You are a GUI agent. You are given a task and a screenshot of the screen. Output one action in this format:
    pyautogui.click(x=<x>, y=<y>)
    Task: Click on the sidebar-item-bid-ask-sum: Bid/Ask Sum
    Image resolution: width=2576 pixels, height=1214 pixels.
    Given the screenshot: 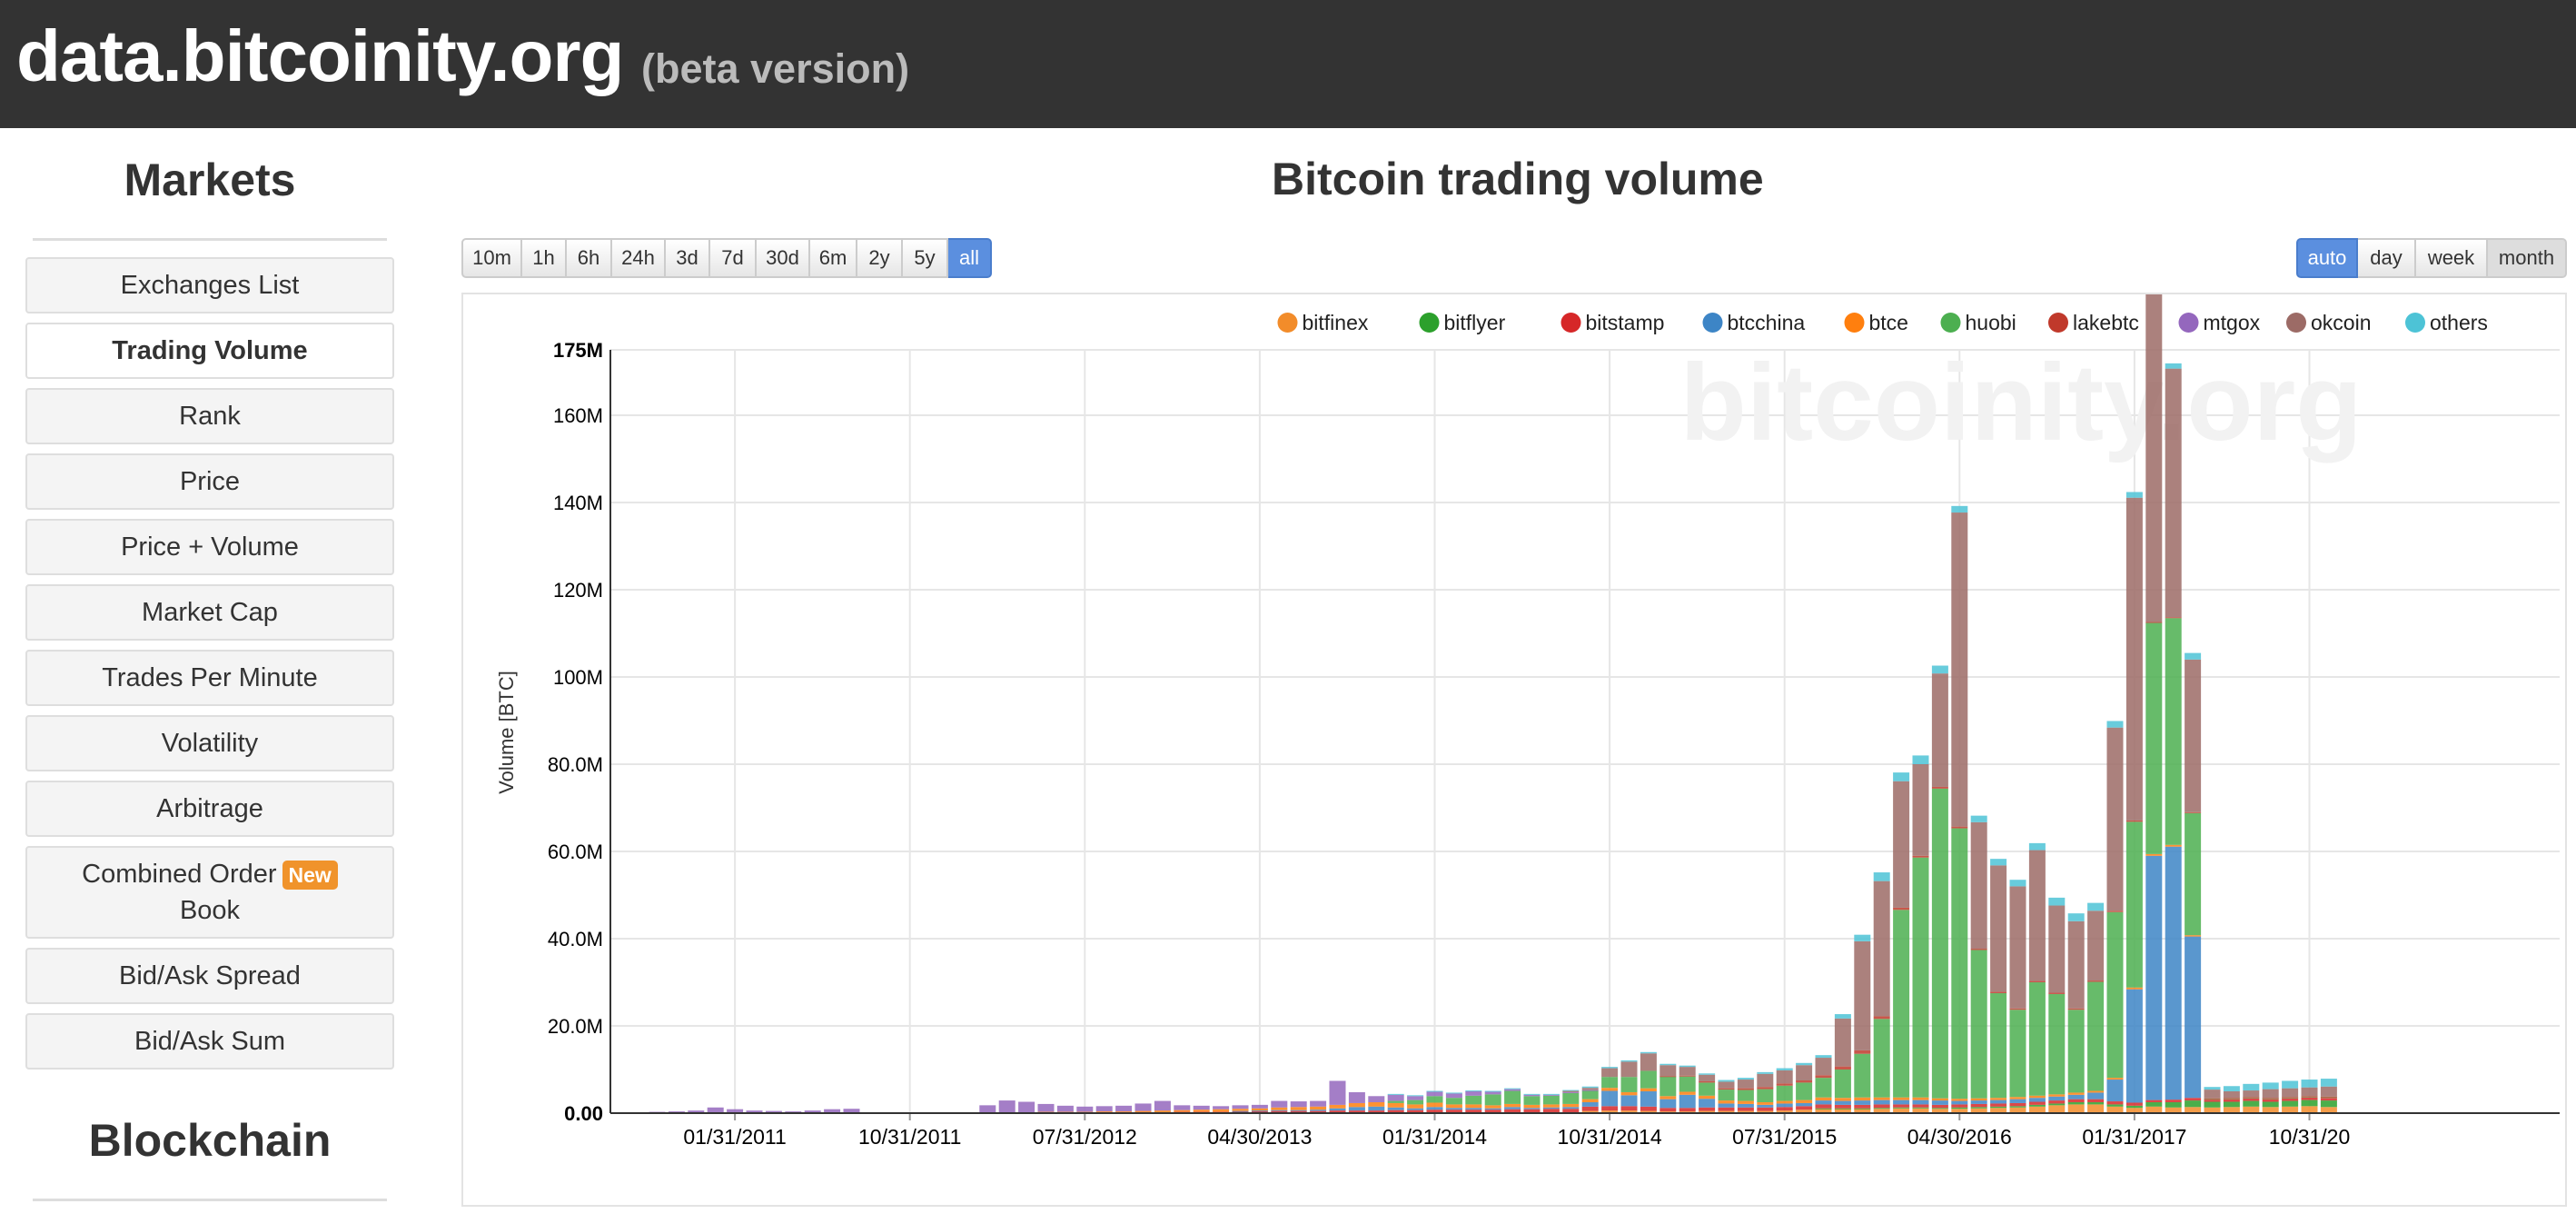 What is the action you would take?
    pyautogui.click(x=209, y=1041)
    